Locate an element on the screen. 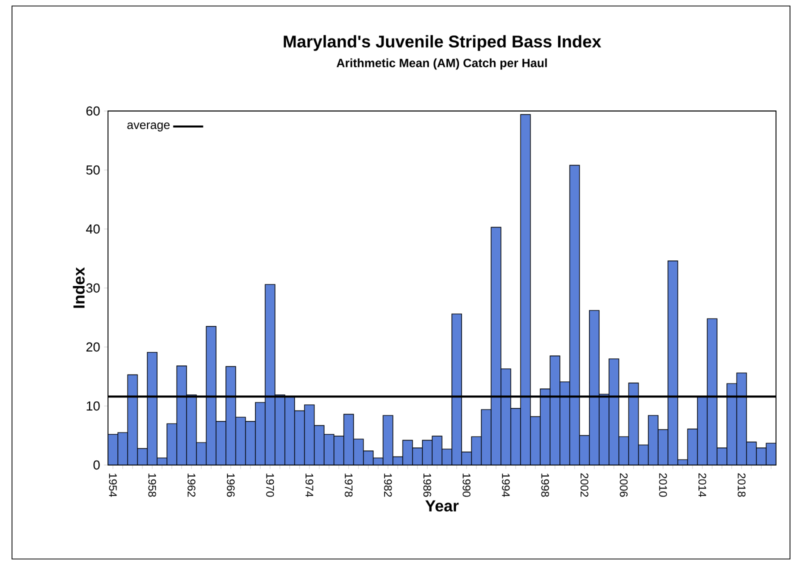 Image resolution: width=800 pixels, height=565 pixels. y-tick-label: 10 is located at coordinates (93, 406).